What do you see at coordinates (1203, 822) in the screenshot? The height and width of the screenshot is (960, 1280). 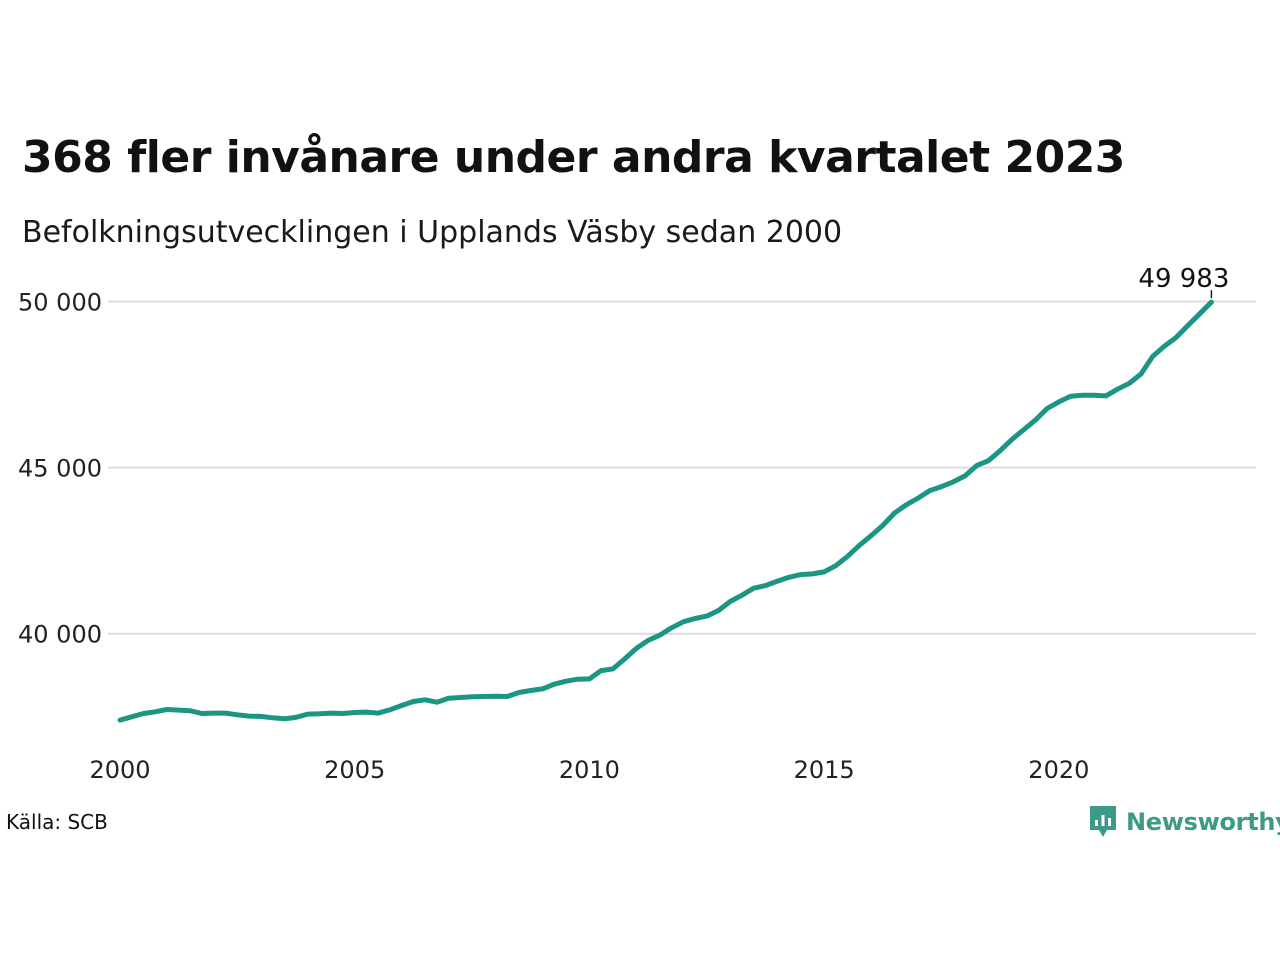 I see `brand-name: Newsworthy` at bounding box center [1203, 822].